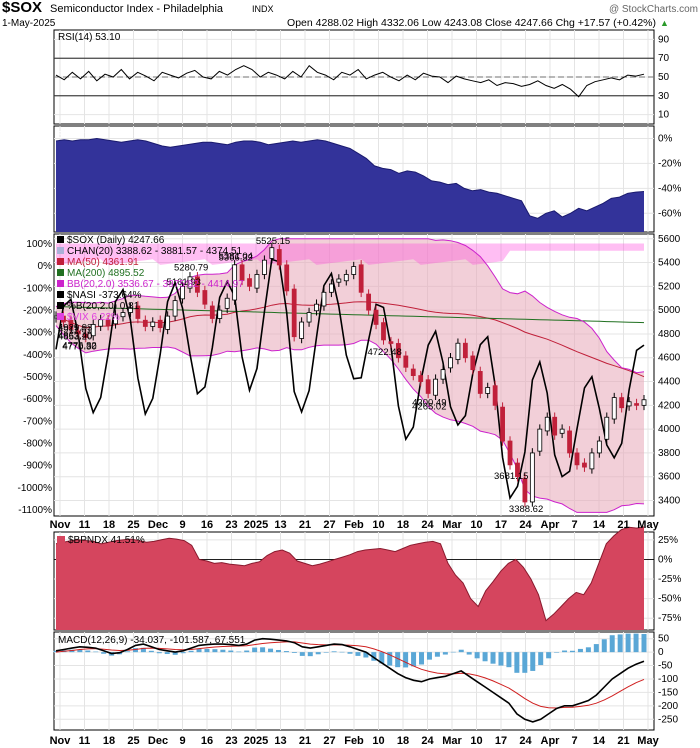 This screenshot has width=700, height=748. What do you see at coordinates (305, 741) in the screenshot?
I see `x-axis-label: 21` at bounding box center [305, 741].